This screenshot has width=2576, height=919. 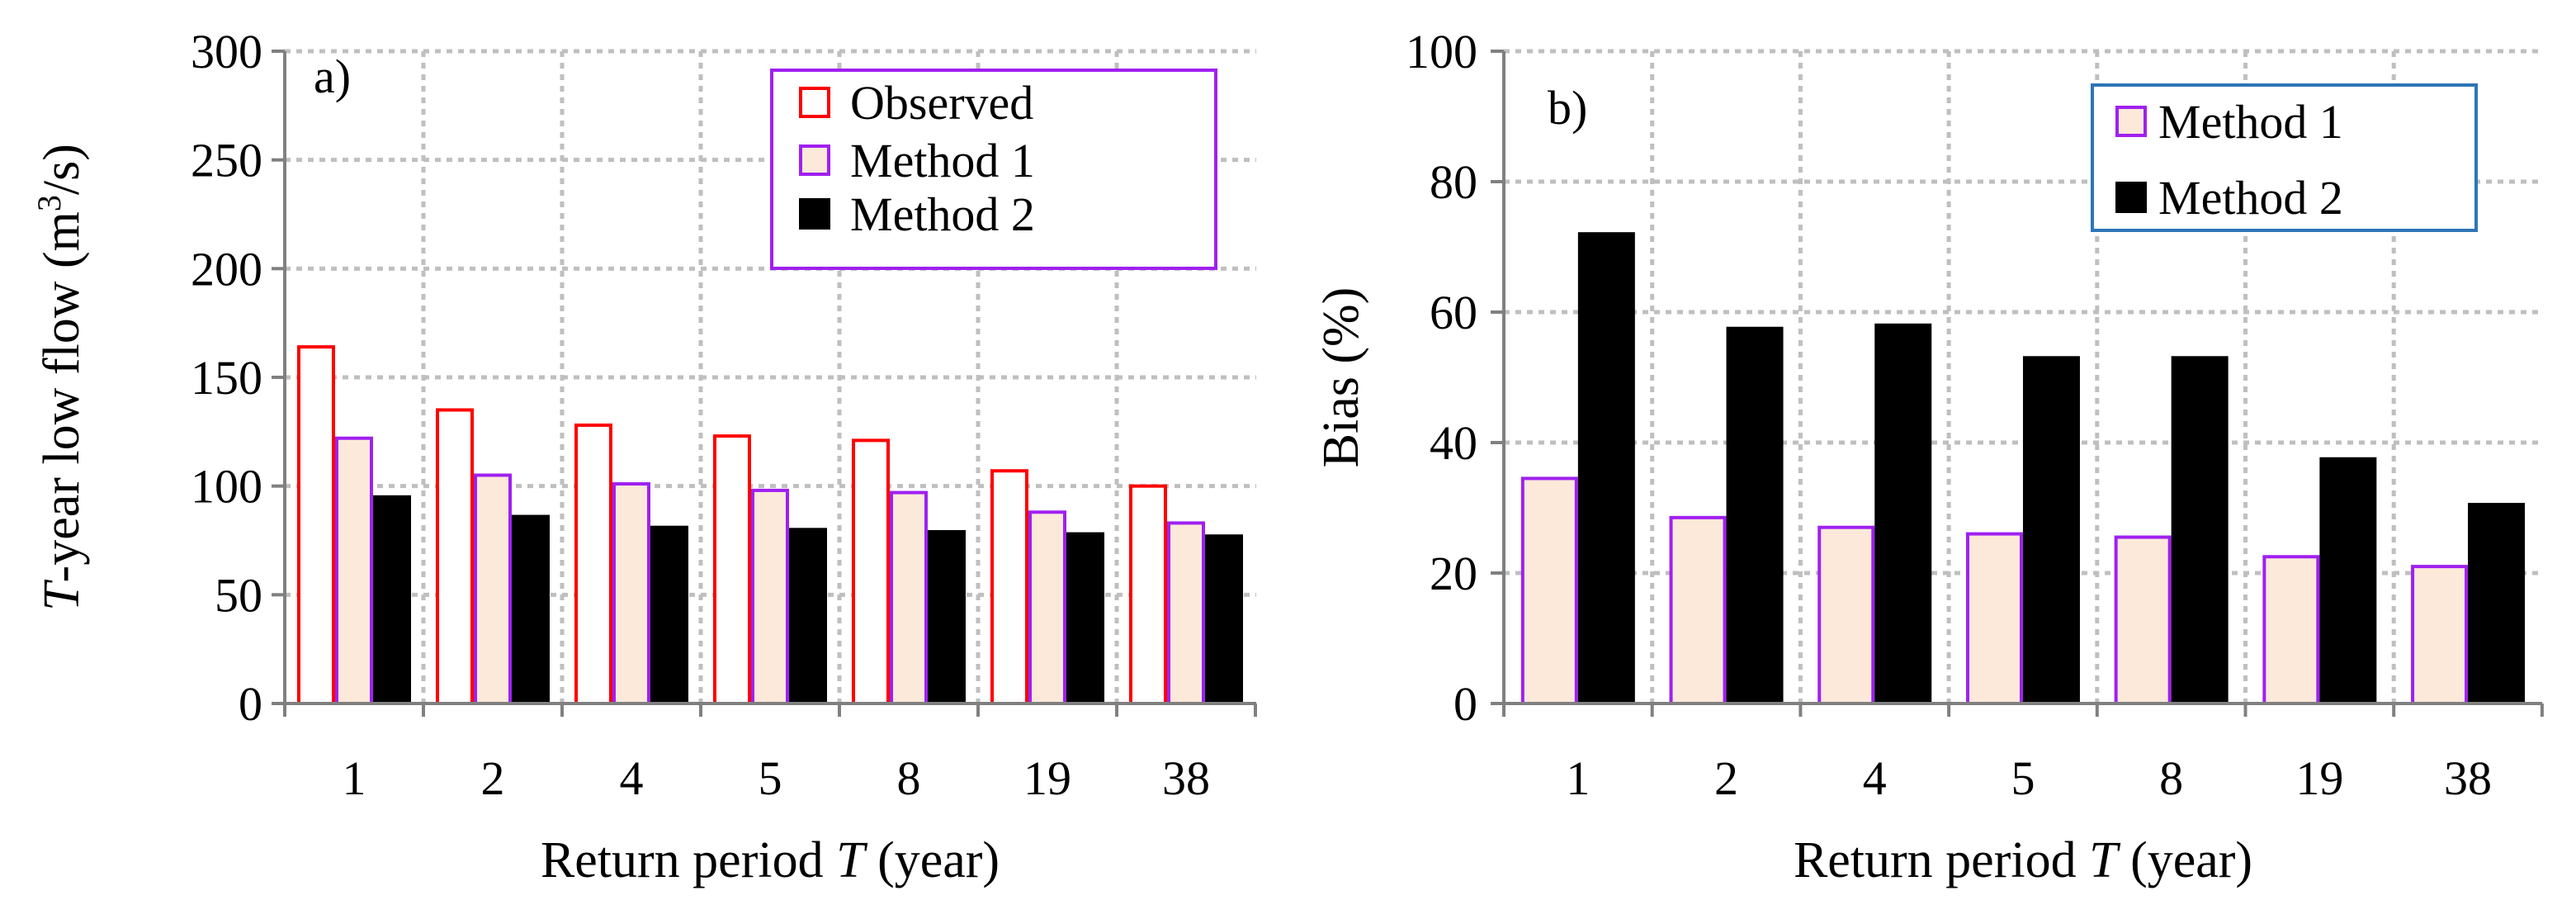 What do you see at coordinates (60, 377) in the screenshot?
I see `y-axis-title: T-year low flow (m3/s)` at bounding box center [60, 377].